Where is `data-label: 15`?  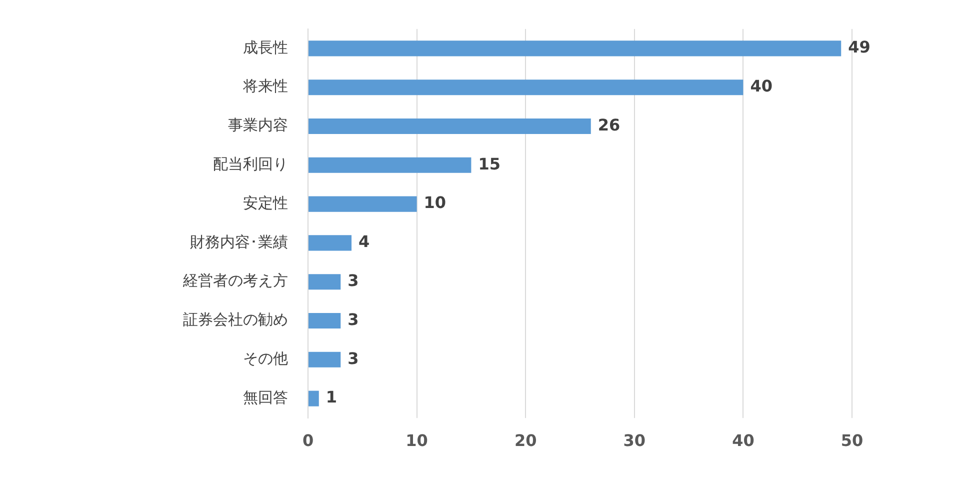
data-label: 15 is located at coordinates (489, 164).